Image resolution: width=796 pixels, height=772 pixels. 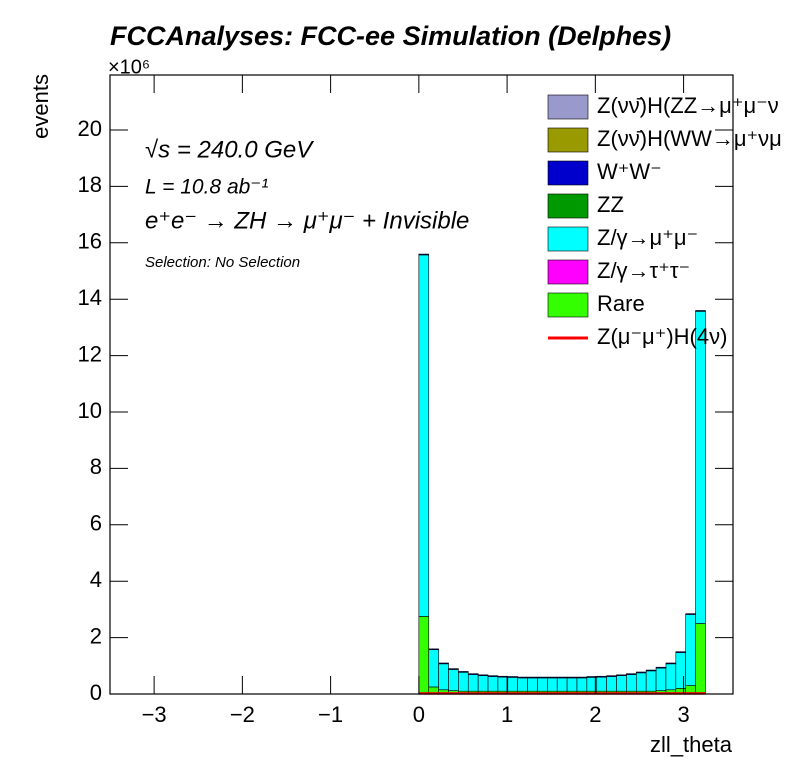 What do you see at coordinates (90, 184) in the screenshot?
I see `y-tick-label: 18` at bounding box center [90, 184].